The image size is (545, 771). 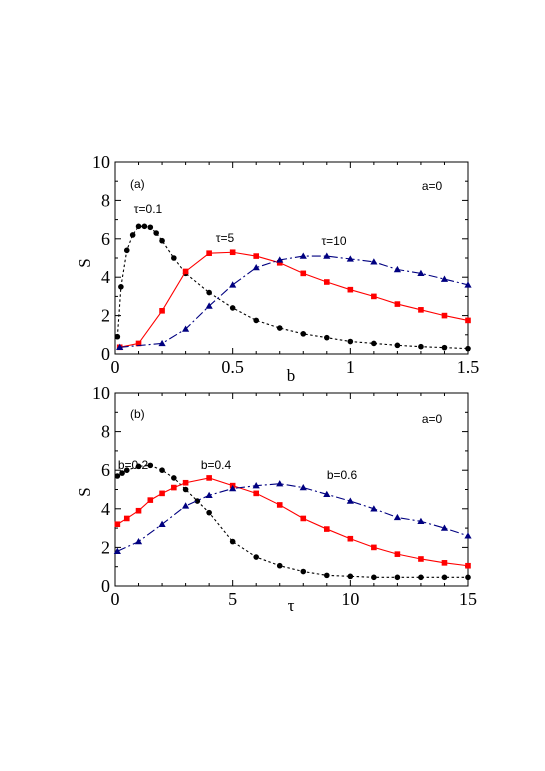 What do you see at coordinates (105, 316) in the screenshot?
I see `panel-a-ytick-label: 2` at bounding box center [105, 316].